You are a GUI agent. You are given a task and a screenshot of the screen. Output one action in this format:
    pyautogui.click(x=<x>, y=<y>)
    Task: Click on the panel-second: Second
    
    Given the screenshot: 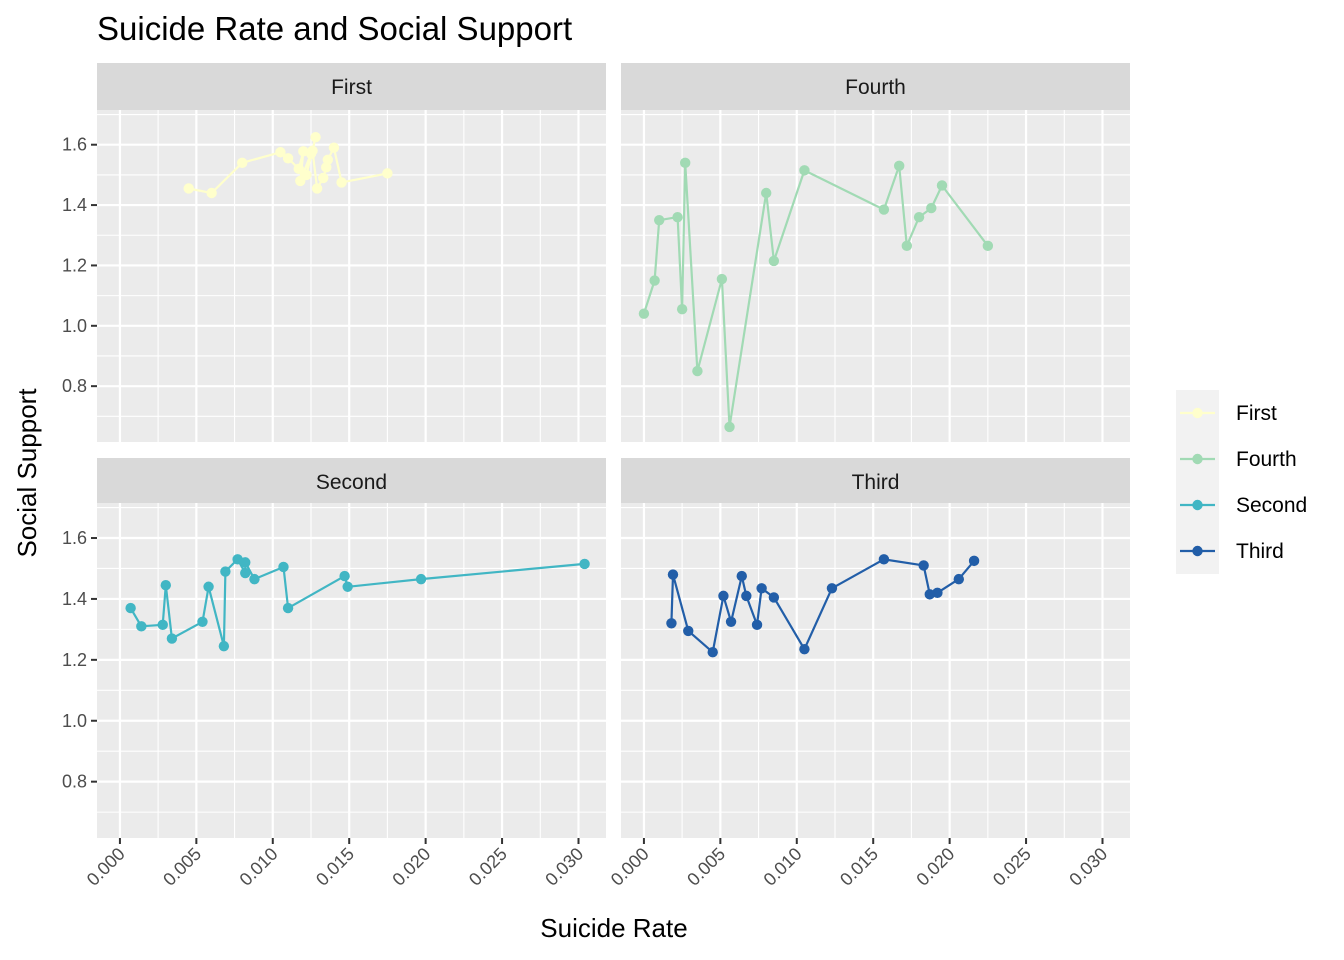 What is the action you would take?
    pyautogui.click(x=351, y=648)
    